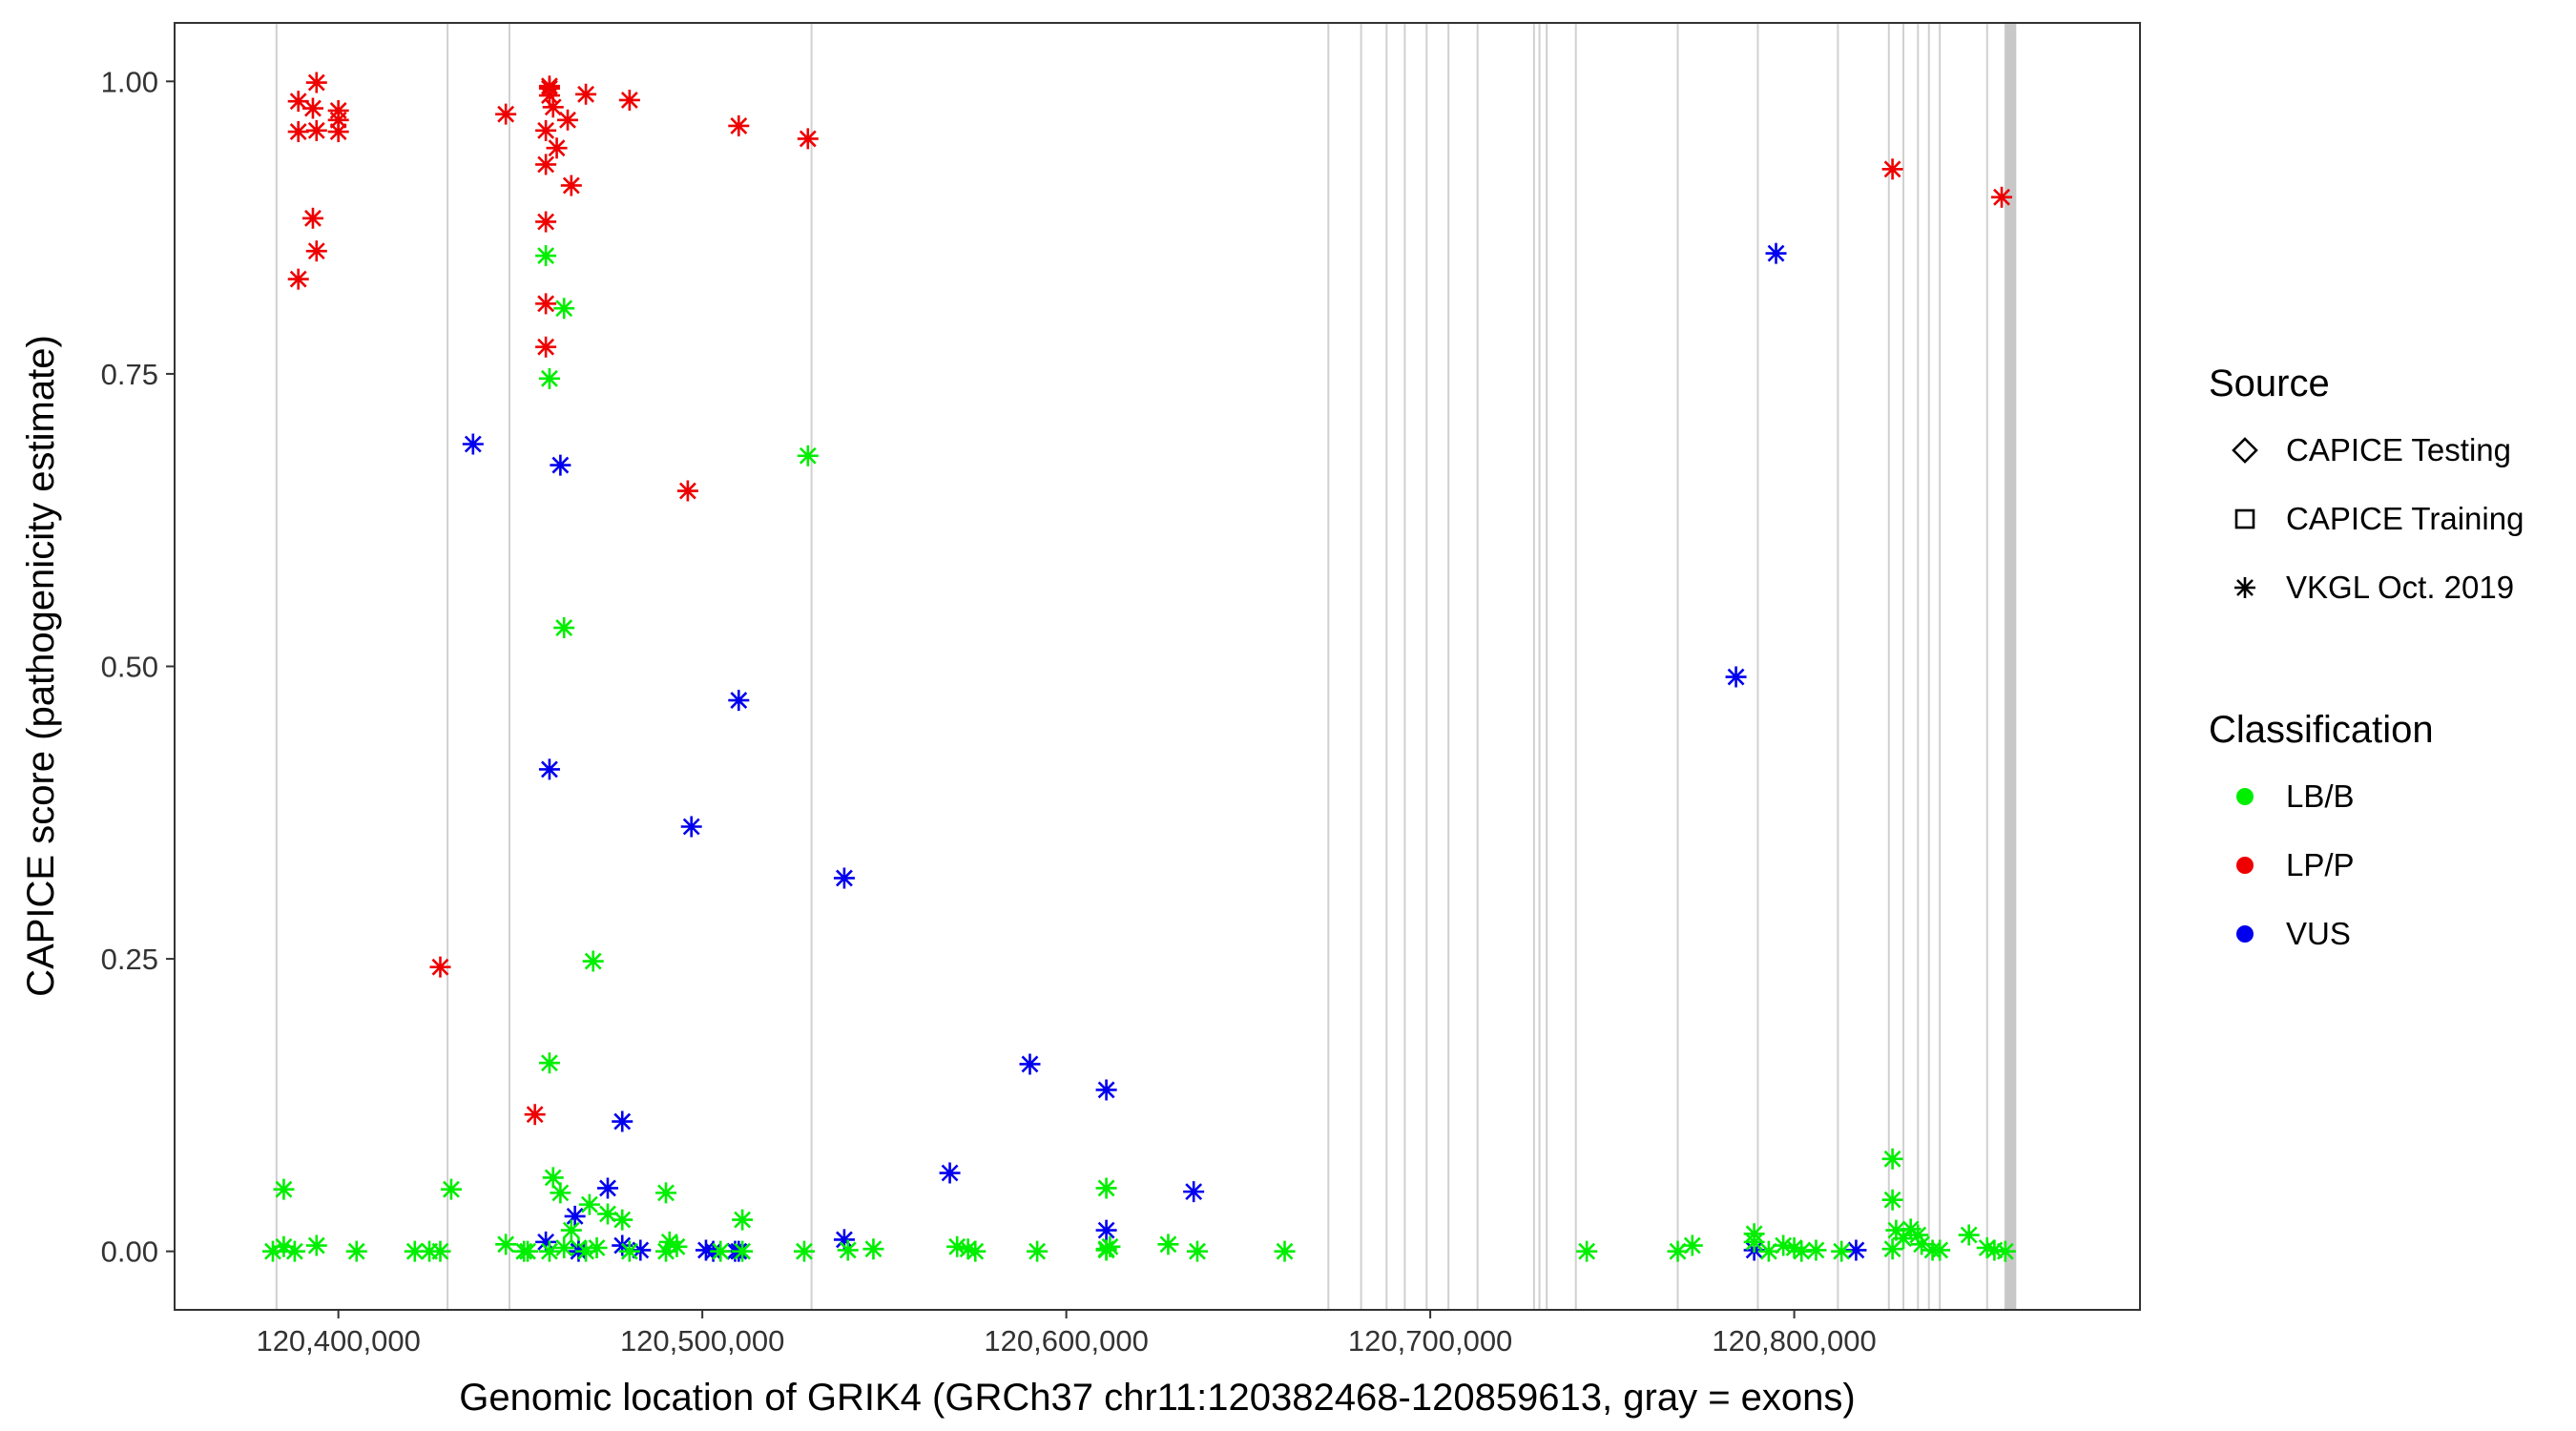  What do you see at coordinates (2011, 667) in the screenshot?
I see `exon-band` at bounding box center [2011, 667].